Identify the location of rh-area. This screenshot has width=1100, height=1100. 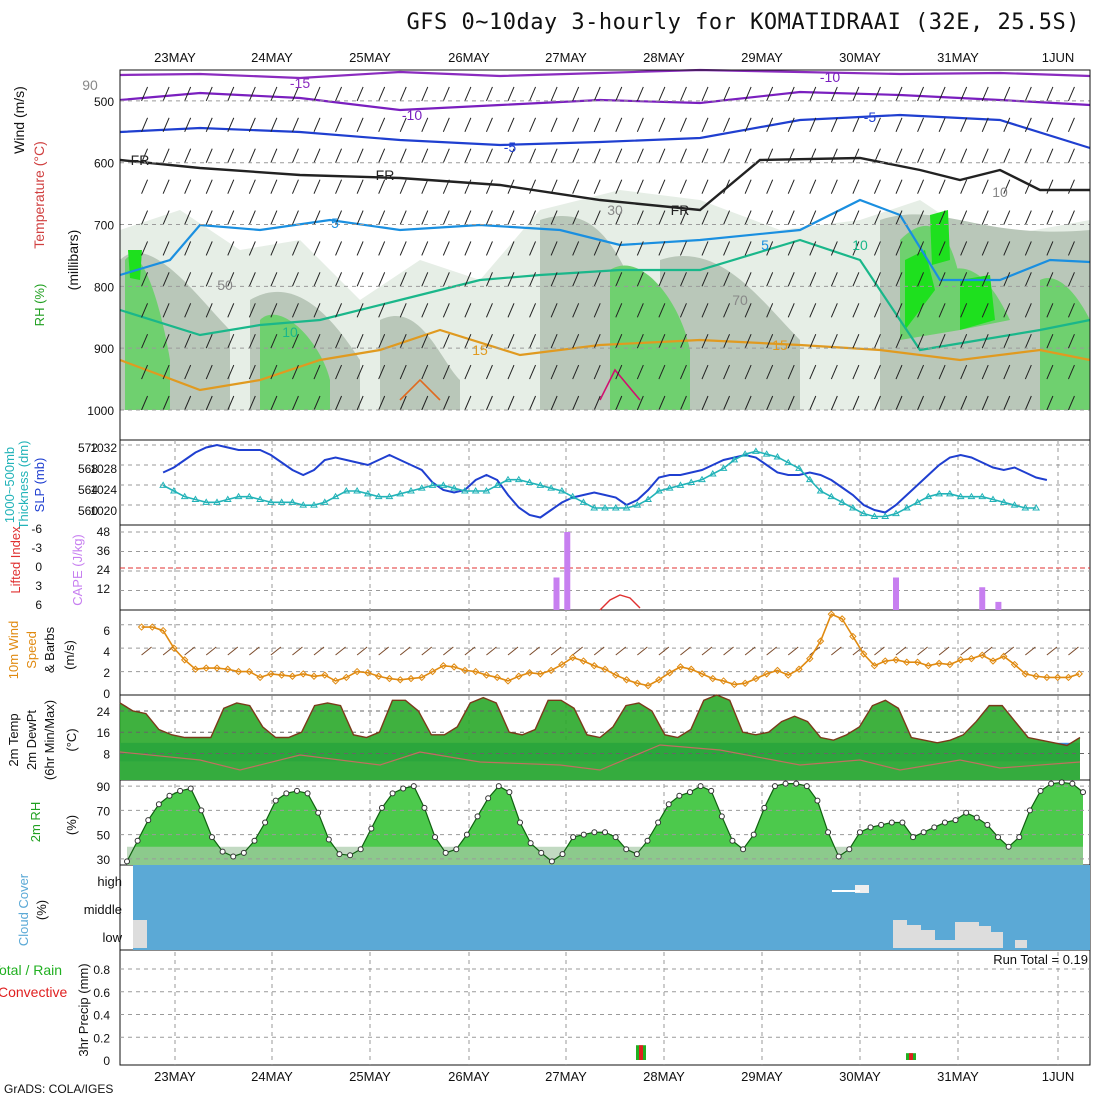
(605, 823).